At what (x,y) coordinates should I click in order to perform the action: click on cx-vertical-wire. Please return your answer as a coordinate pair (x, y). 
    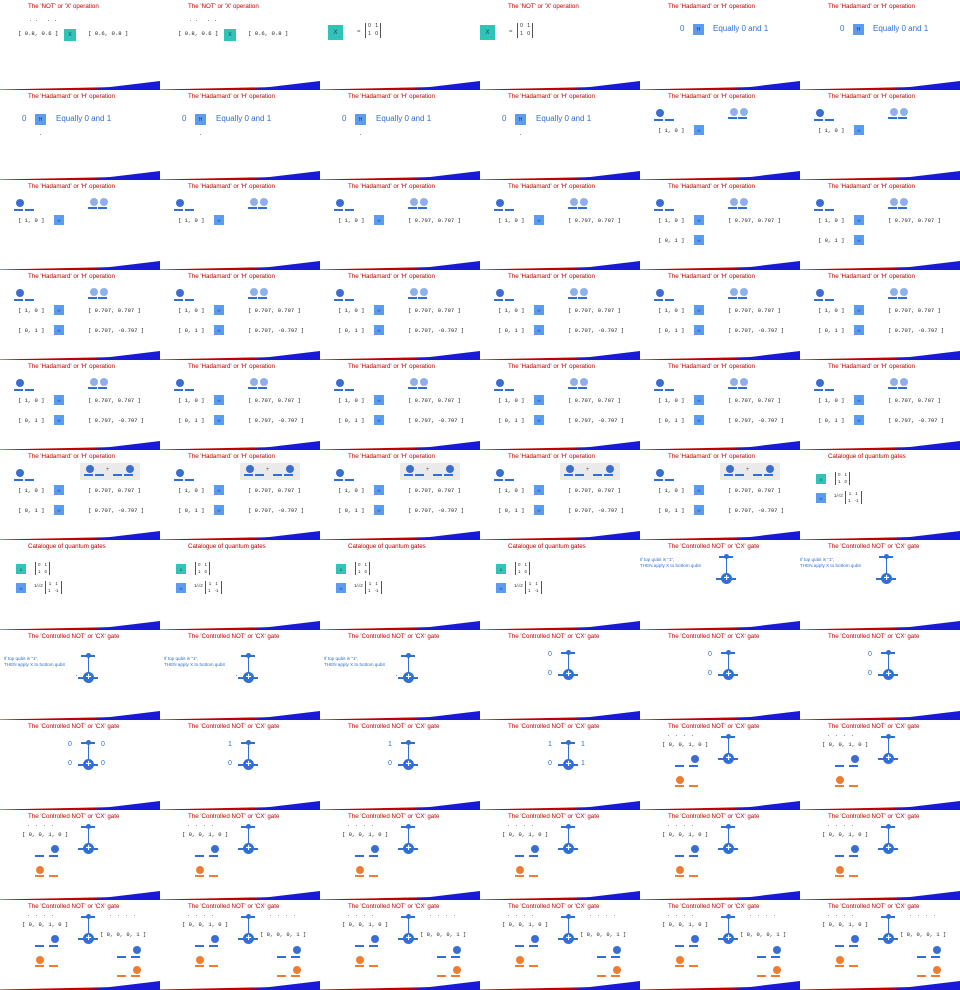
    Looking at the image, I should click on (249, 837).